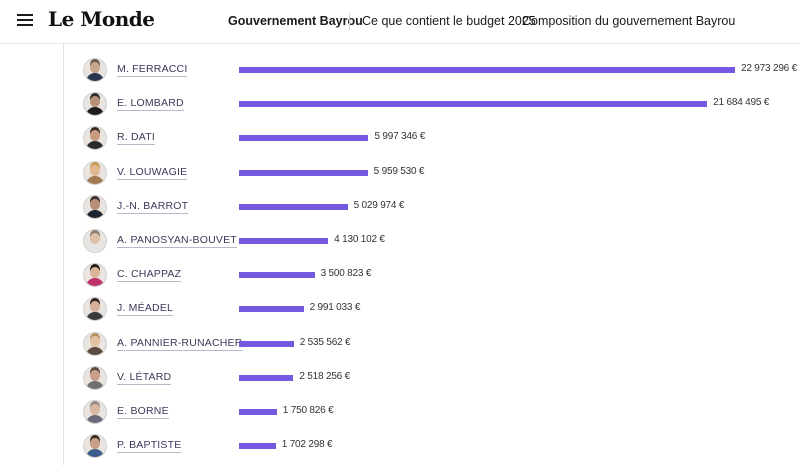 This screenshot has height=465, width=800. What do you see at coordinates (741, 103) in the screenshot?
I see `chart-value-label: 21 684 495 €` at bounding box center [741, 103].